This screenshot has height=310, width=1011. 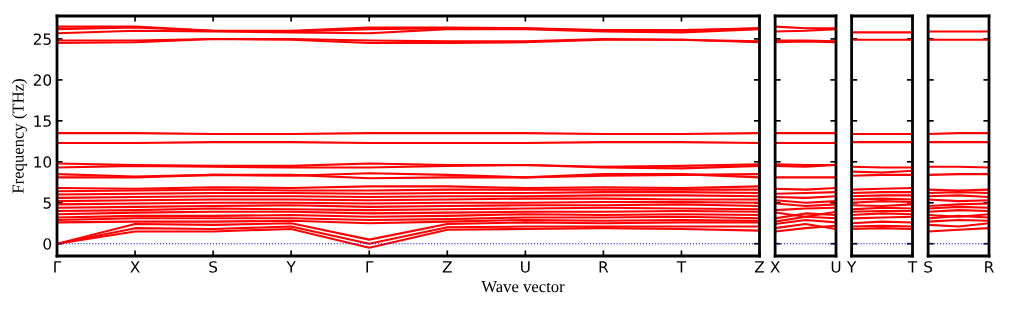 What do you see at coordinates (47, 244) in the screenshot?
I see `y-tick-label: 0` at bounding box center [47, 244].